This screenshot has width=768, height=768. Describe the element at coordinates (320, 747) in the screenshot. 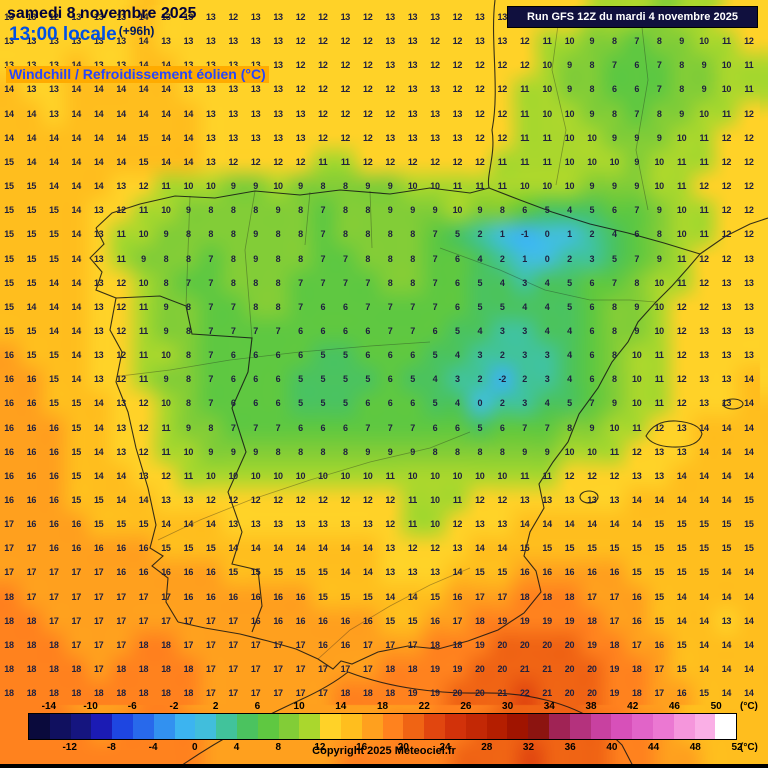

I see `scale-label: 12` at that location.